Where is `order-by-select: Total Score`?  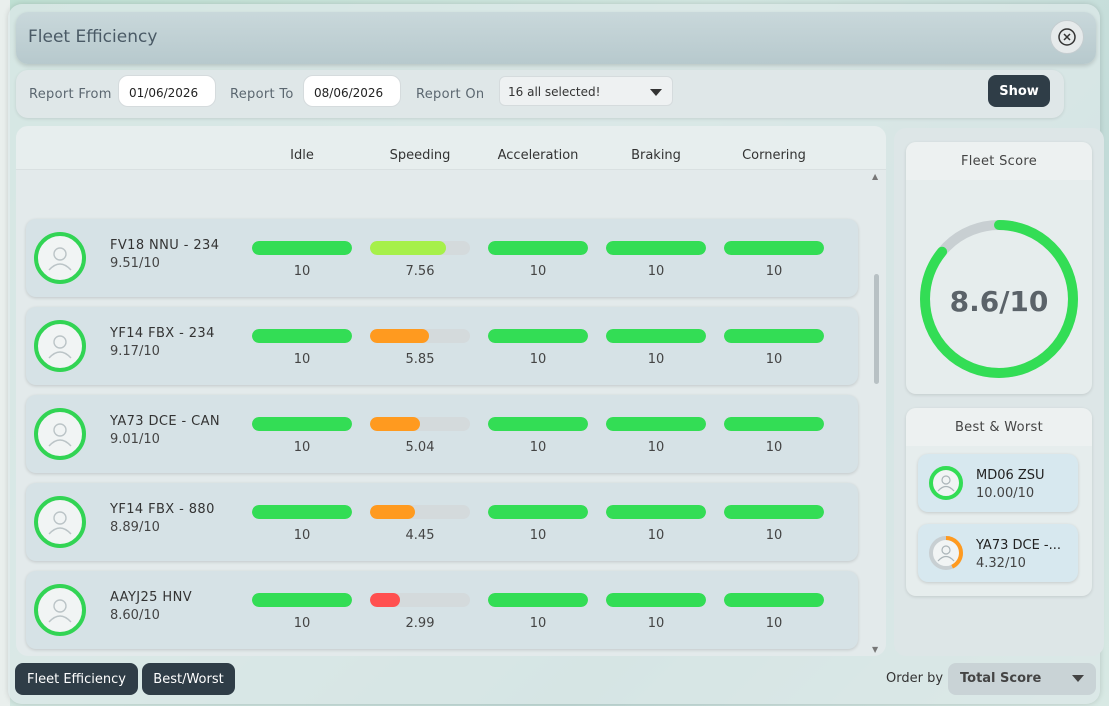
order-by-select: Total Score is located at coordinates (1022, 679).